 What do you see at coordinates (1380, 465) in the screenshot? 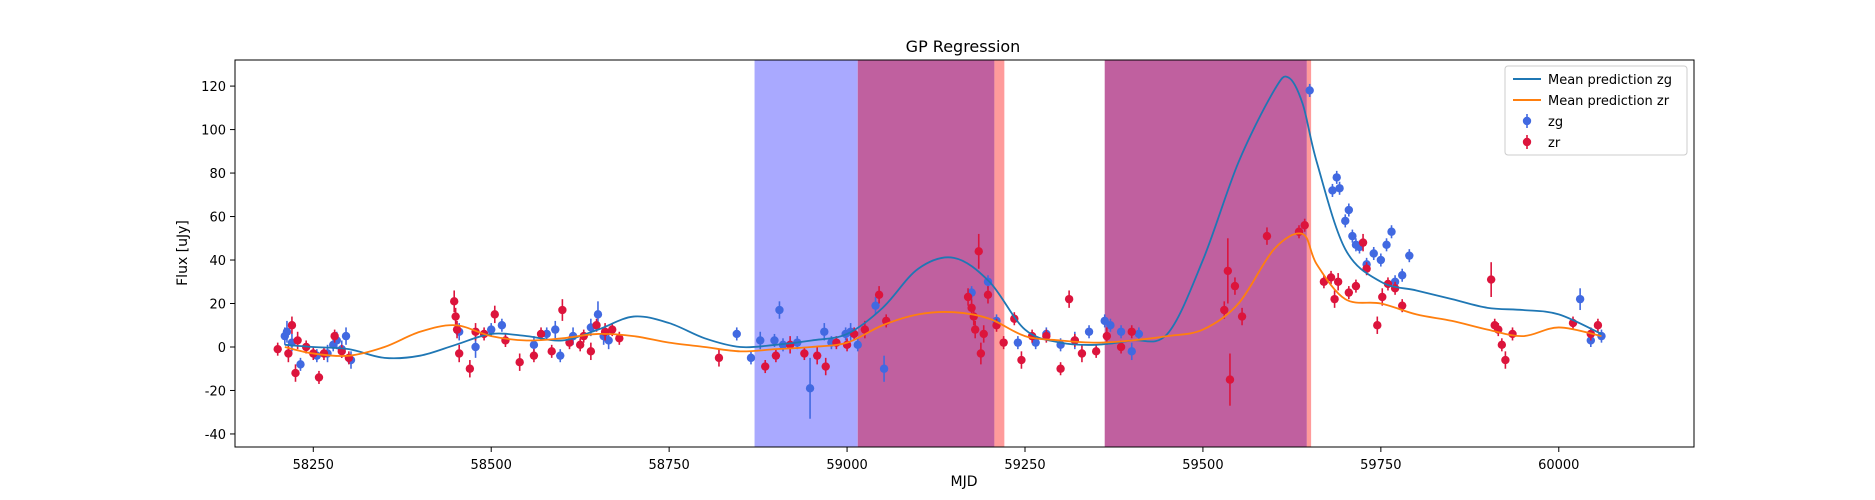
I see `x-tick-label: 59750` at bounding box center [1380, 465].